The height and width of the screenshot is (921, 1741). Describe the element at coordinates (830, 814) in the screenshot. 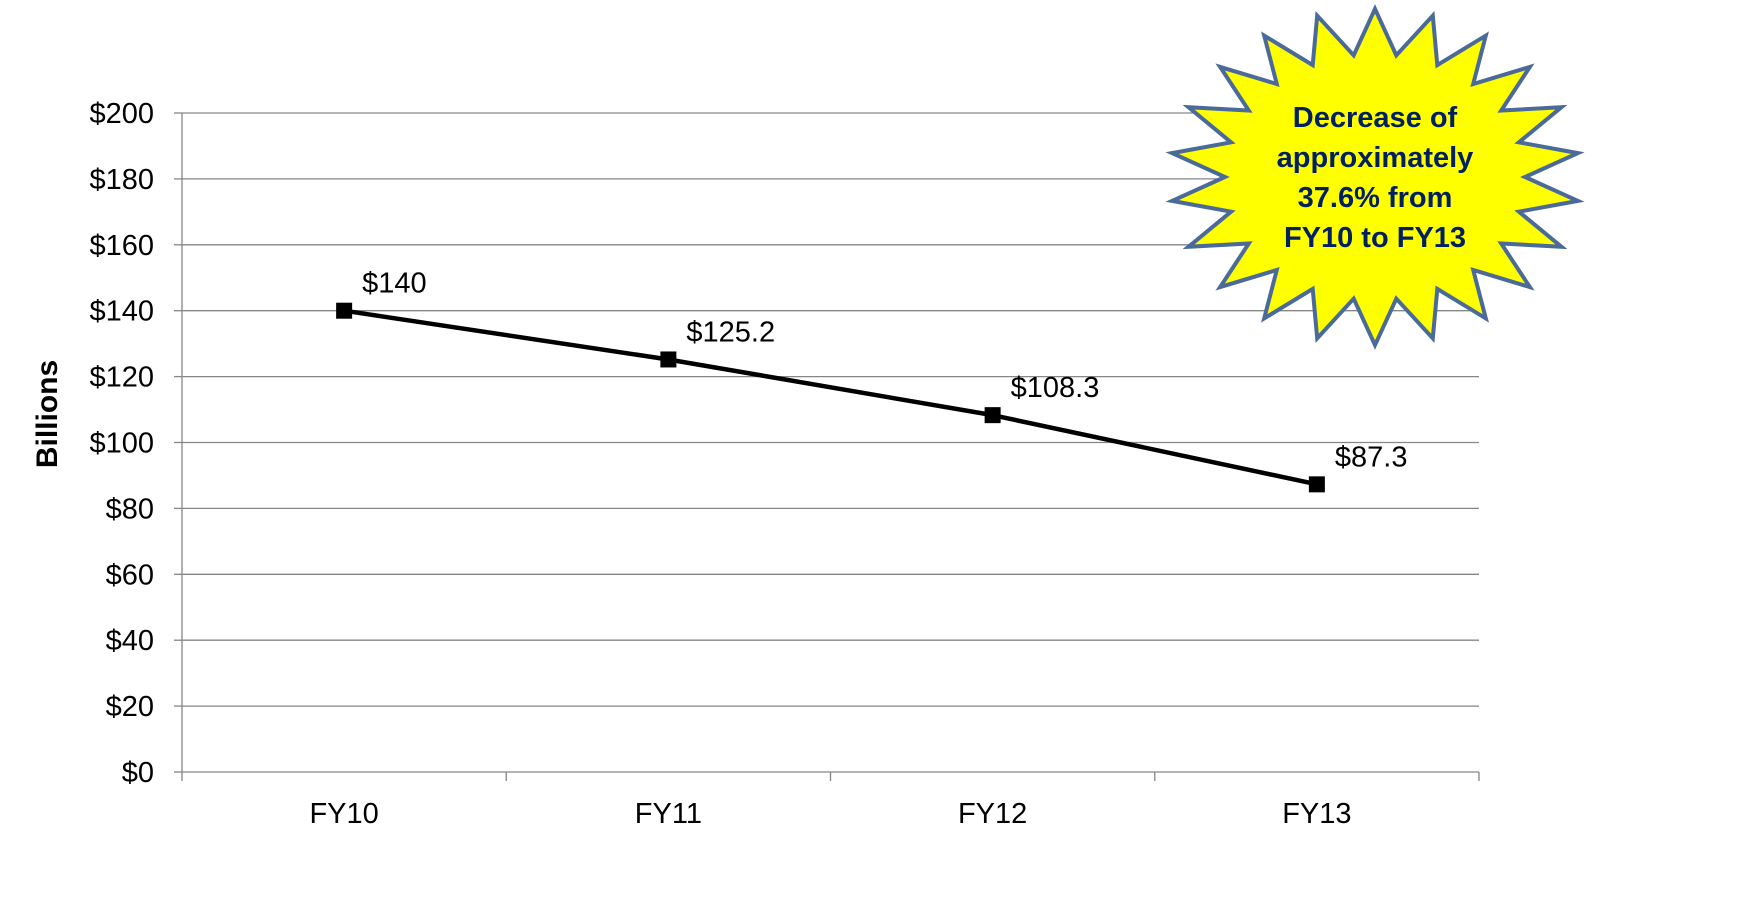

I see `x-tick-labels: FY10 FY11 FY12 FY13` at that location.